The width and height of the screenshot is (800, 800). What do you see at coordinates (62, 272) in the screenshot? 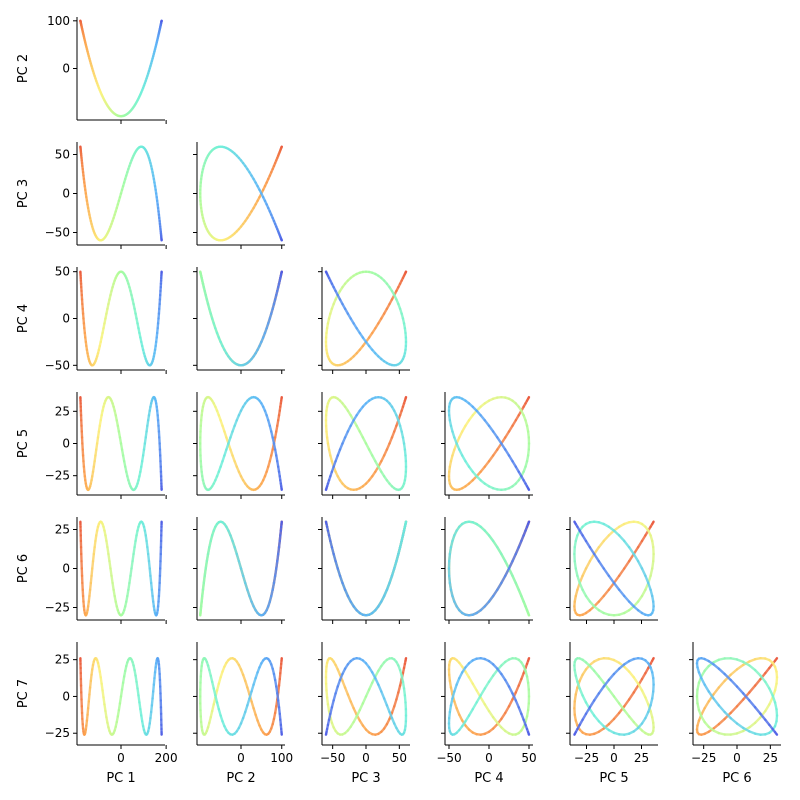
I see `y-tick-label: 50` at bounding box center [62, 272].